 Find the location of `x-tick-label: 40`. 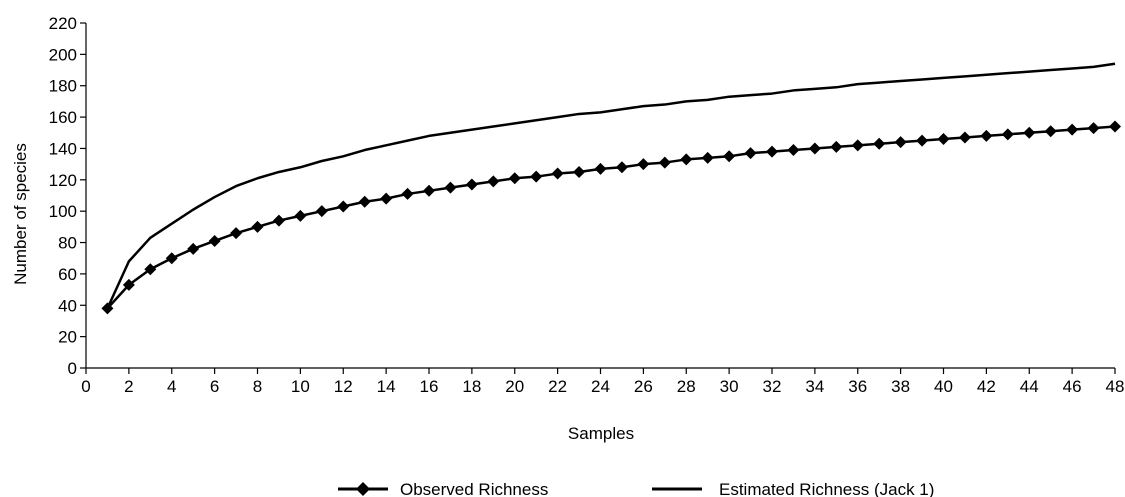

x-tick-label: 40 is located at coordinates (943, 386).